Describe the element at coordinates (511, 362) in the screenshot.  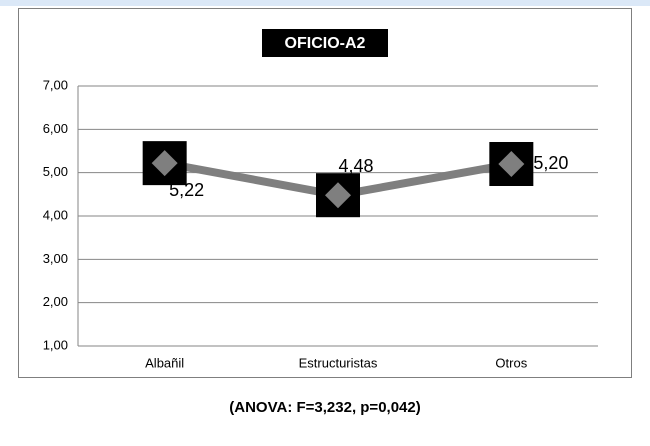
I see `x-tick-label: Otros` at that location.